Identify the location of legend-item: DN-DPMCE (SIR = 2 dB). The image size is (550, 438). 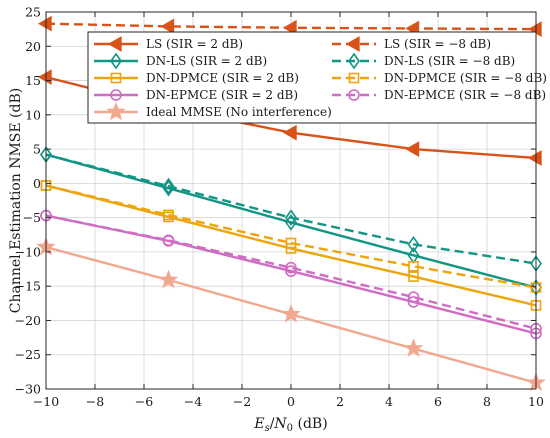
(196, 78).